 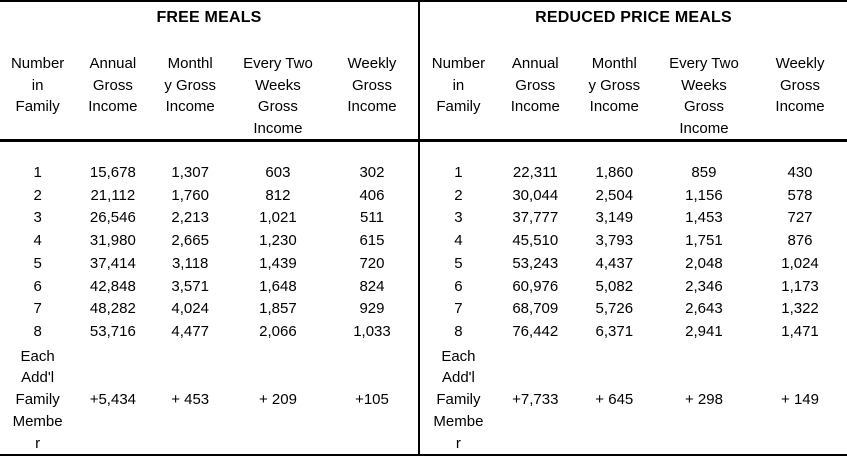 What do you see at coordinates (278, 286) in the screenshot?
I see `table-cell: 1,648` at bounding box center [278, 286].